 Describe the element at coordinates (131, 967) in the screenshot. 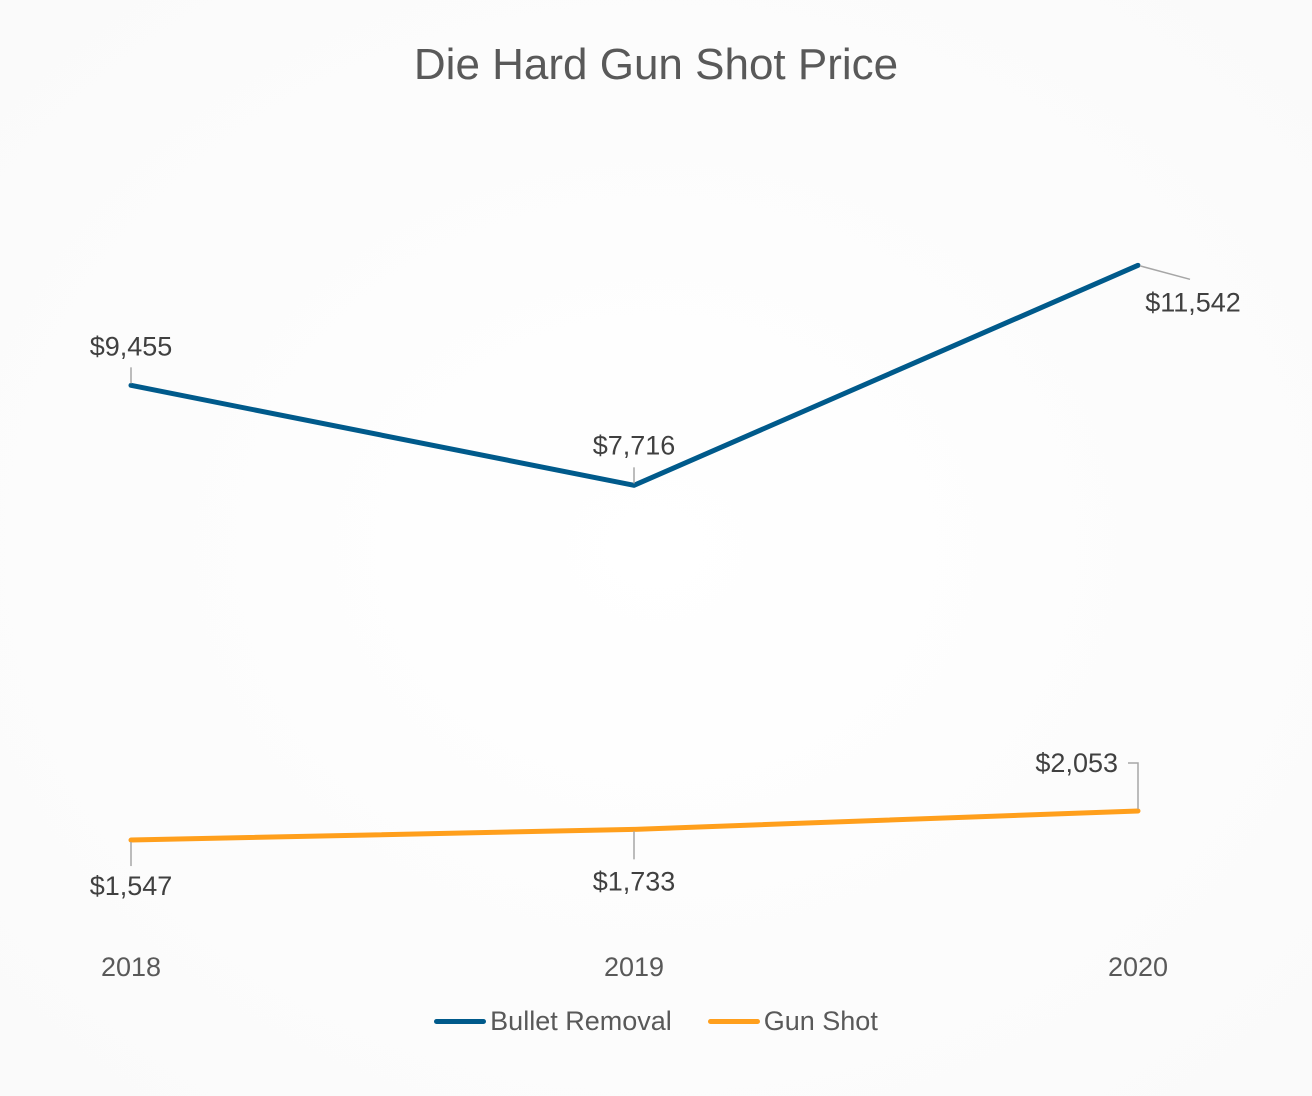

I see `x-tick-label: 2018` at that location.